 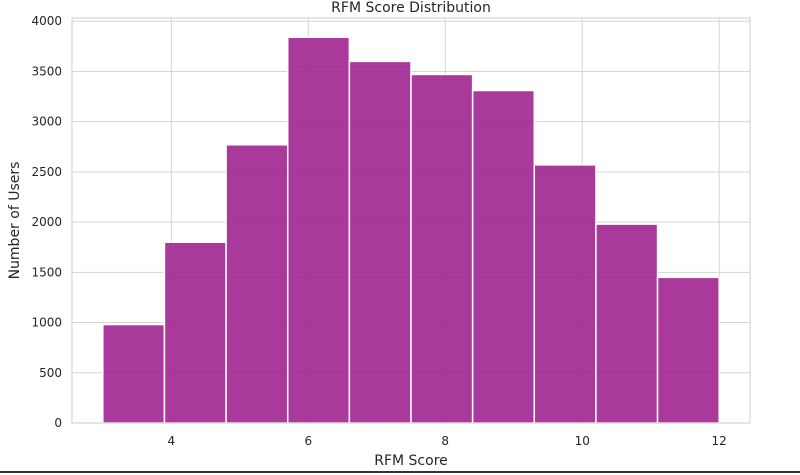 I want to click on y-tick-label: 4000, so click(x=46, y=21).